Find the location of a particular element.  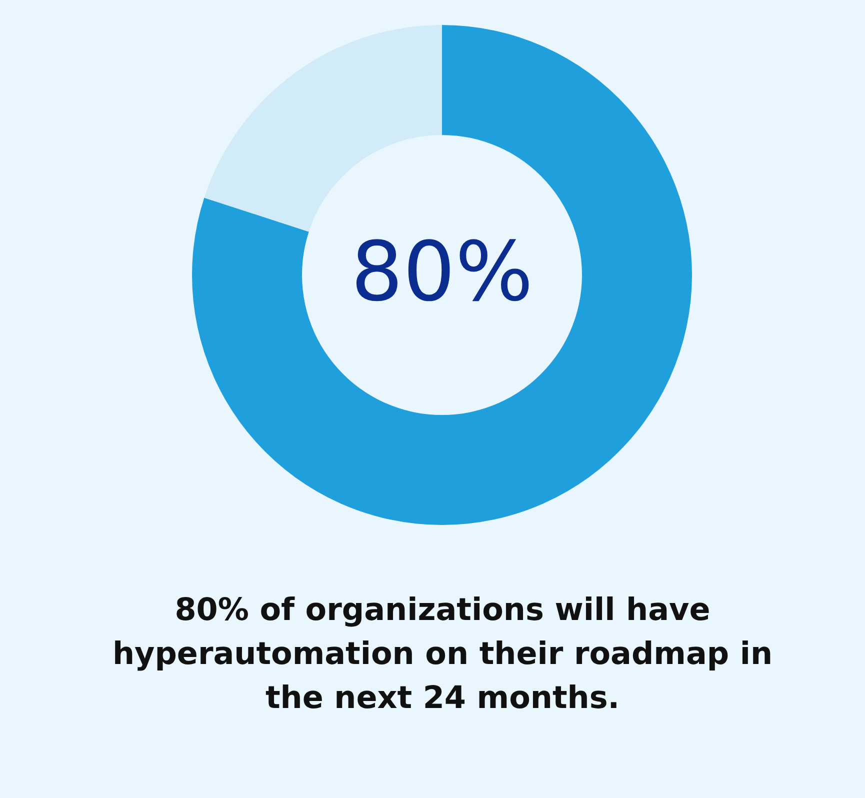

donut-slice is located at coordinates (323, 128).